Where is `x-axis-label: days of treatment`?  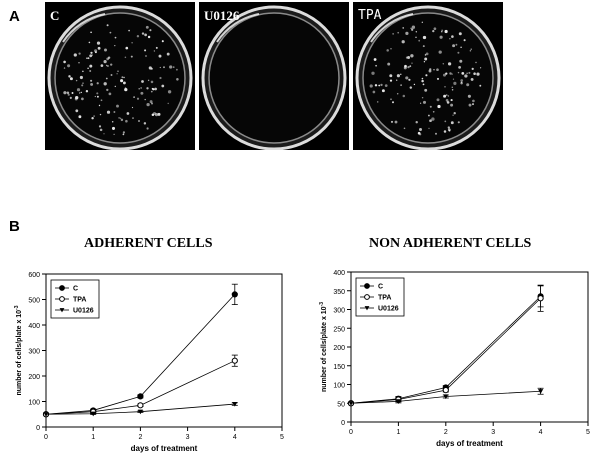 x-axis-label: days of treatment is located at coordinates (164, 448).